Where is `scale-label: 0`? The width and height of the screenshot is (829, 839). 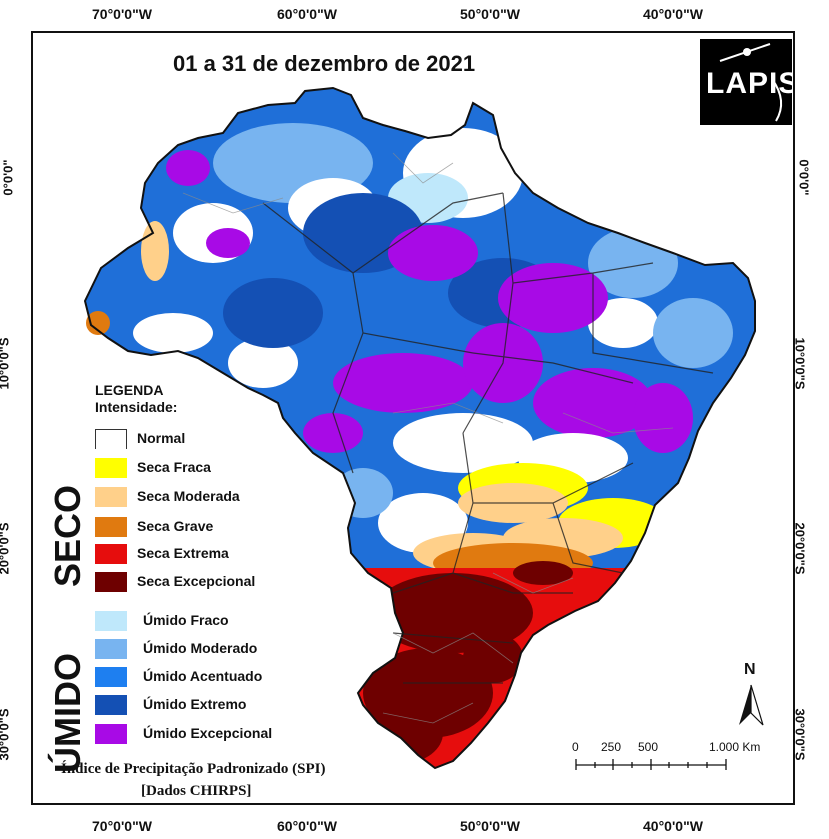 scale-label: 0 is located at coordinates (575, 747).